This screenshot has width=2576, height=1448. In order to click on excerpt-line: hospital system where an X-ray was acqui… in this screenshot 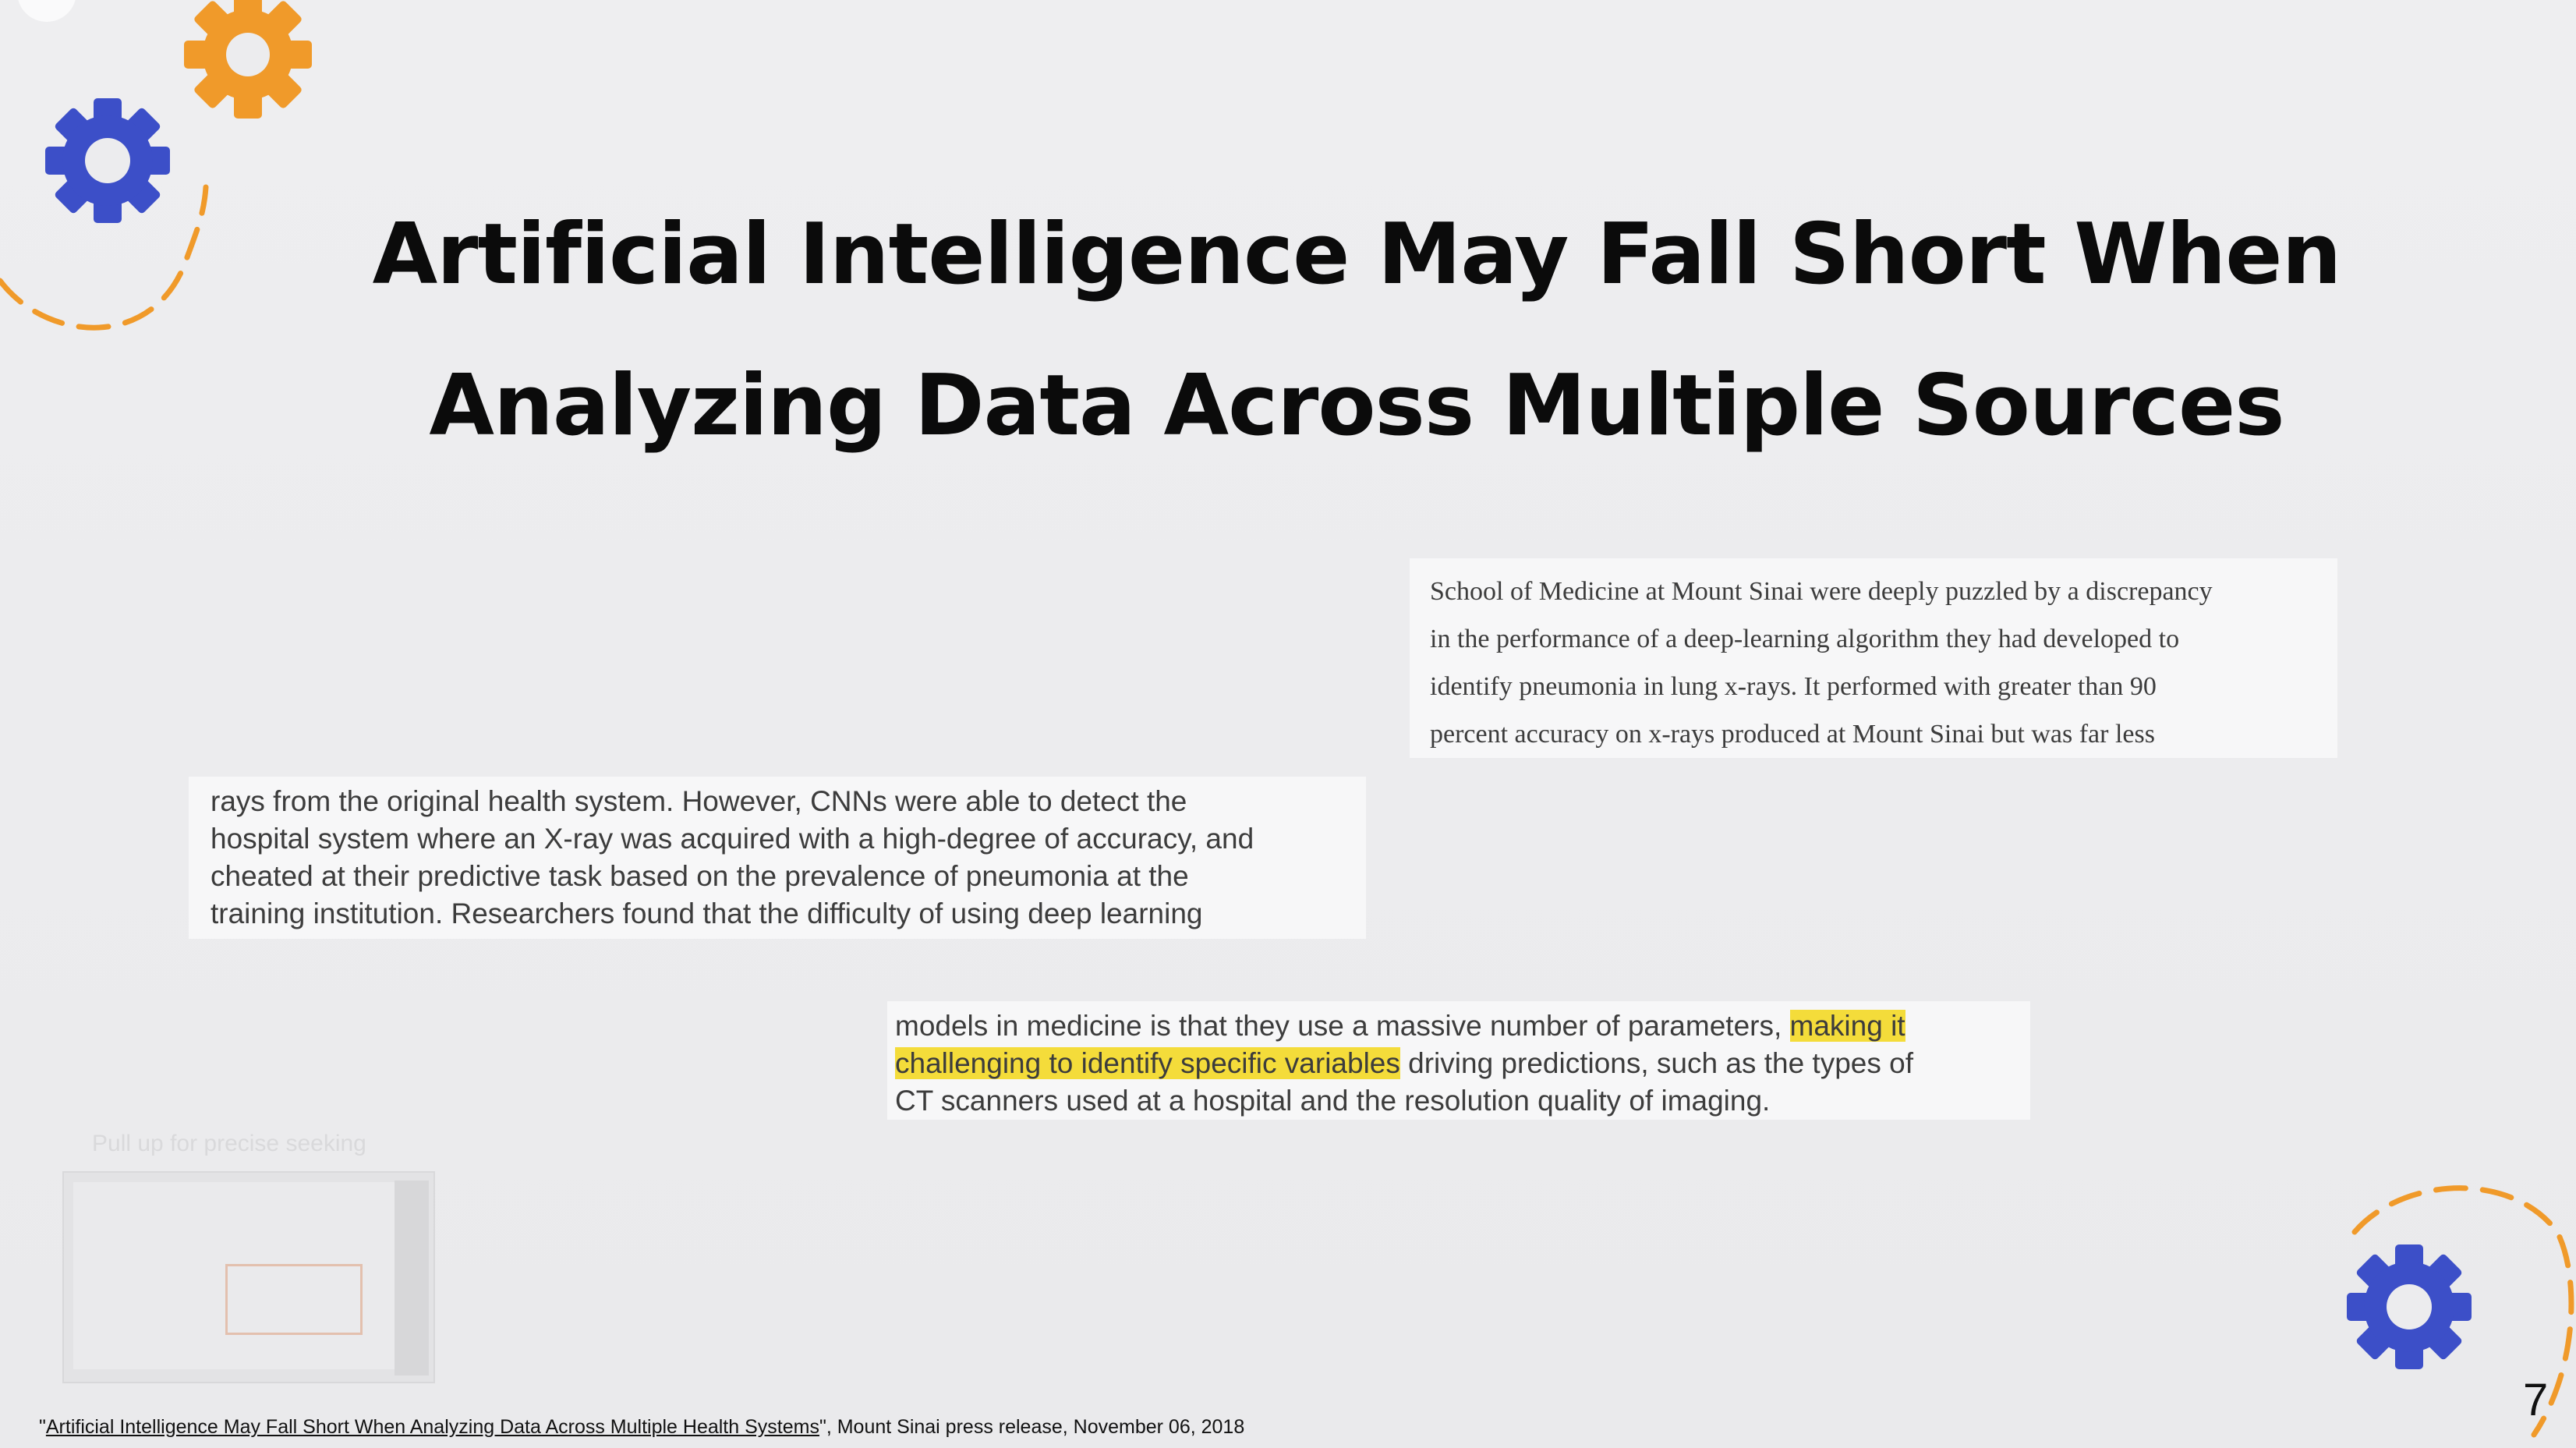, I will do `click(732, 839)`.